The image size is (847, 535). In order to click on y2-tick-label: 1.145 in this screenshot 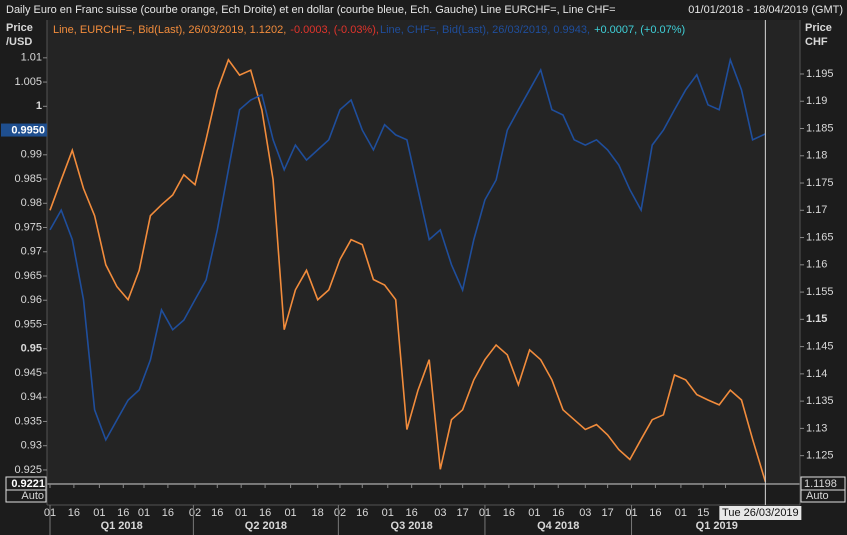, I will do `click(820, 347)`.